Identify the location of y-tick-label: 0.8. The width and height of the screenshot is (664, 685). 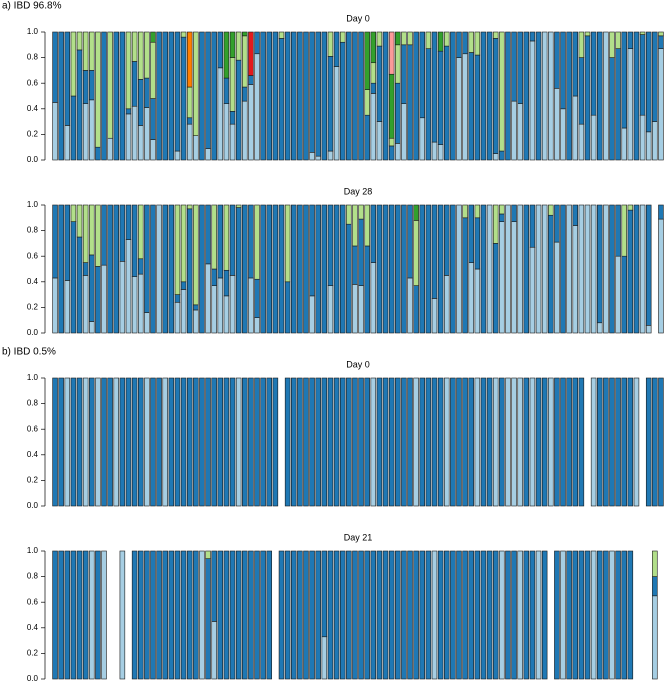
(33, 230).